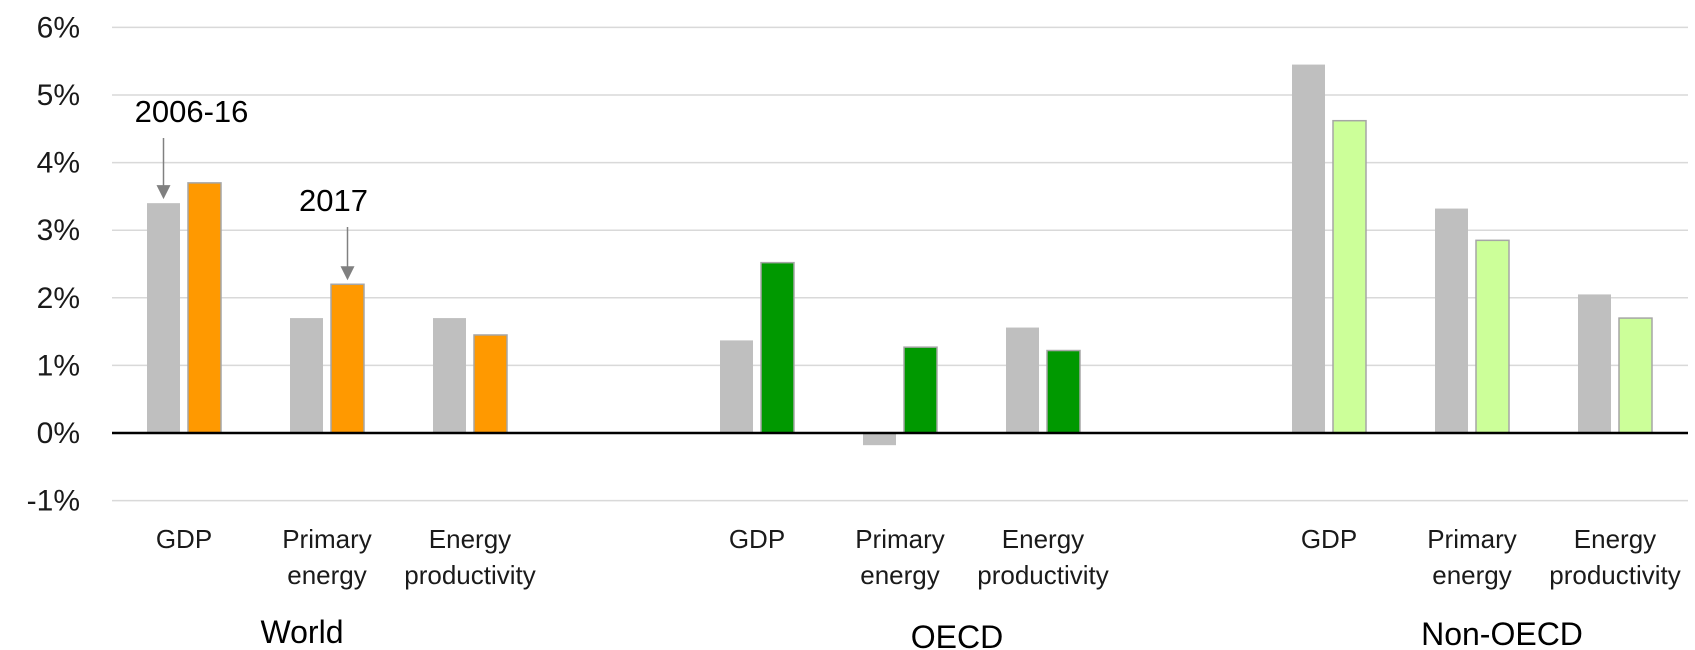  What do you see at coordinates (53, 501) in the screenshot?
I see `y-tick-label: -1%` at bounding box center [53, 501].